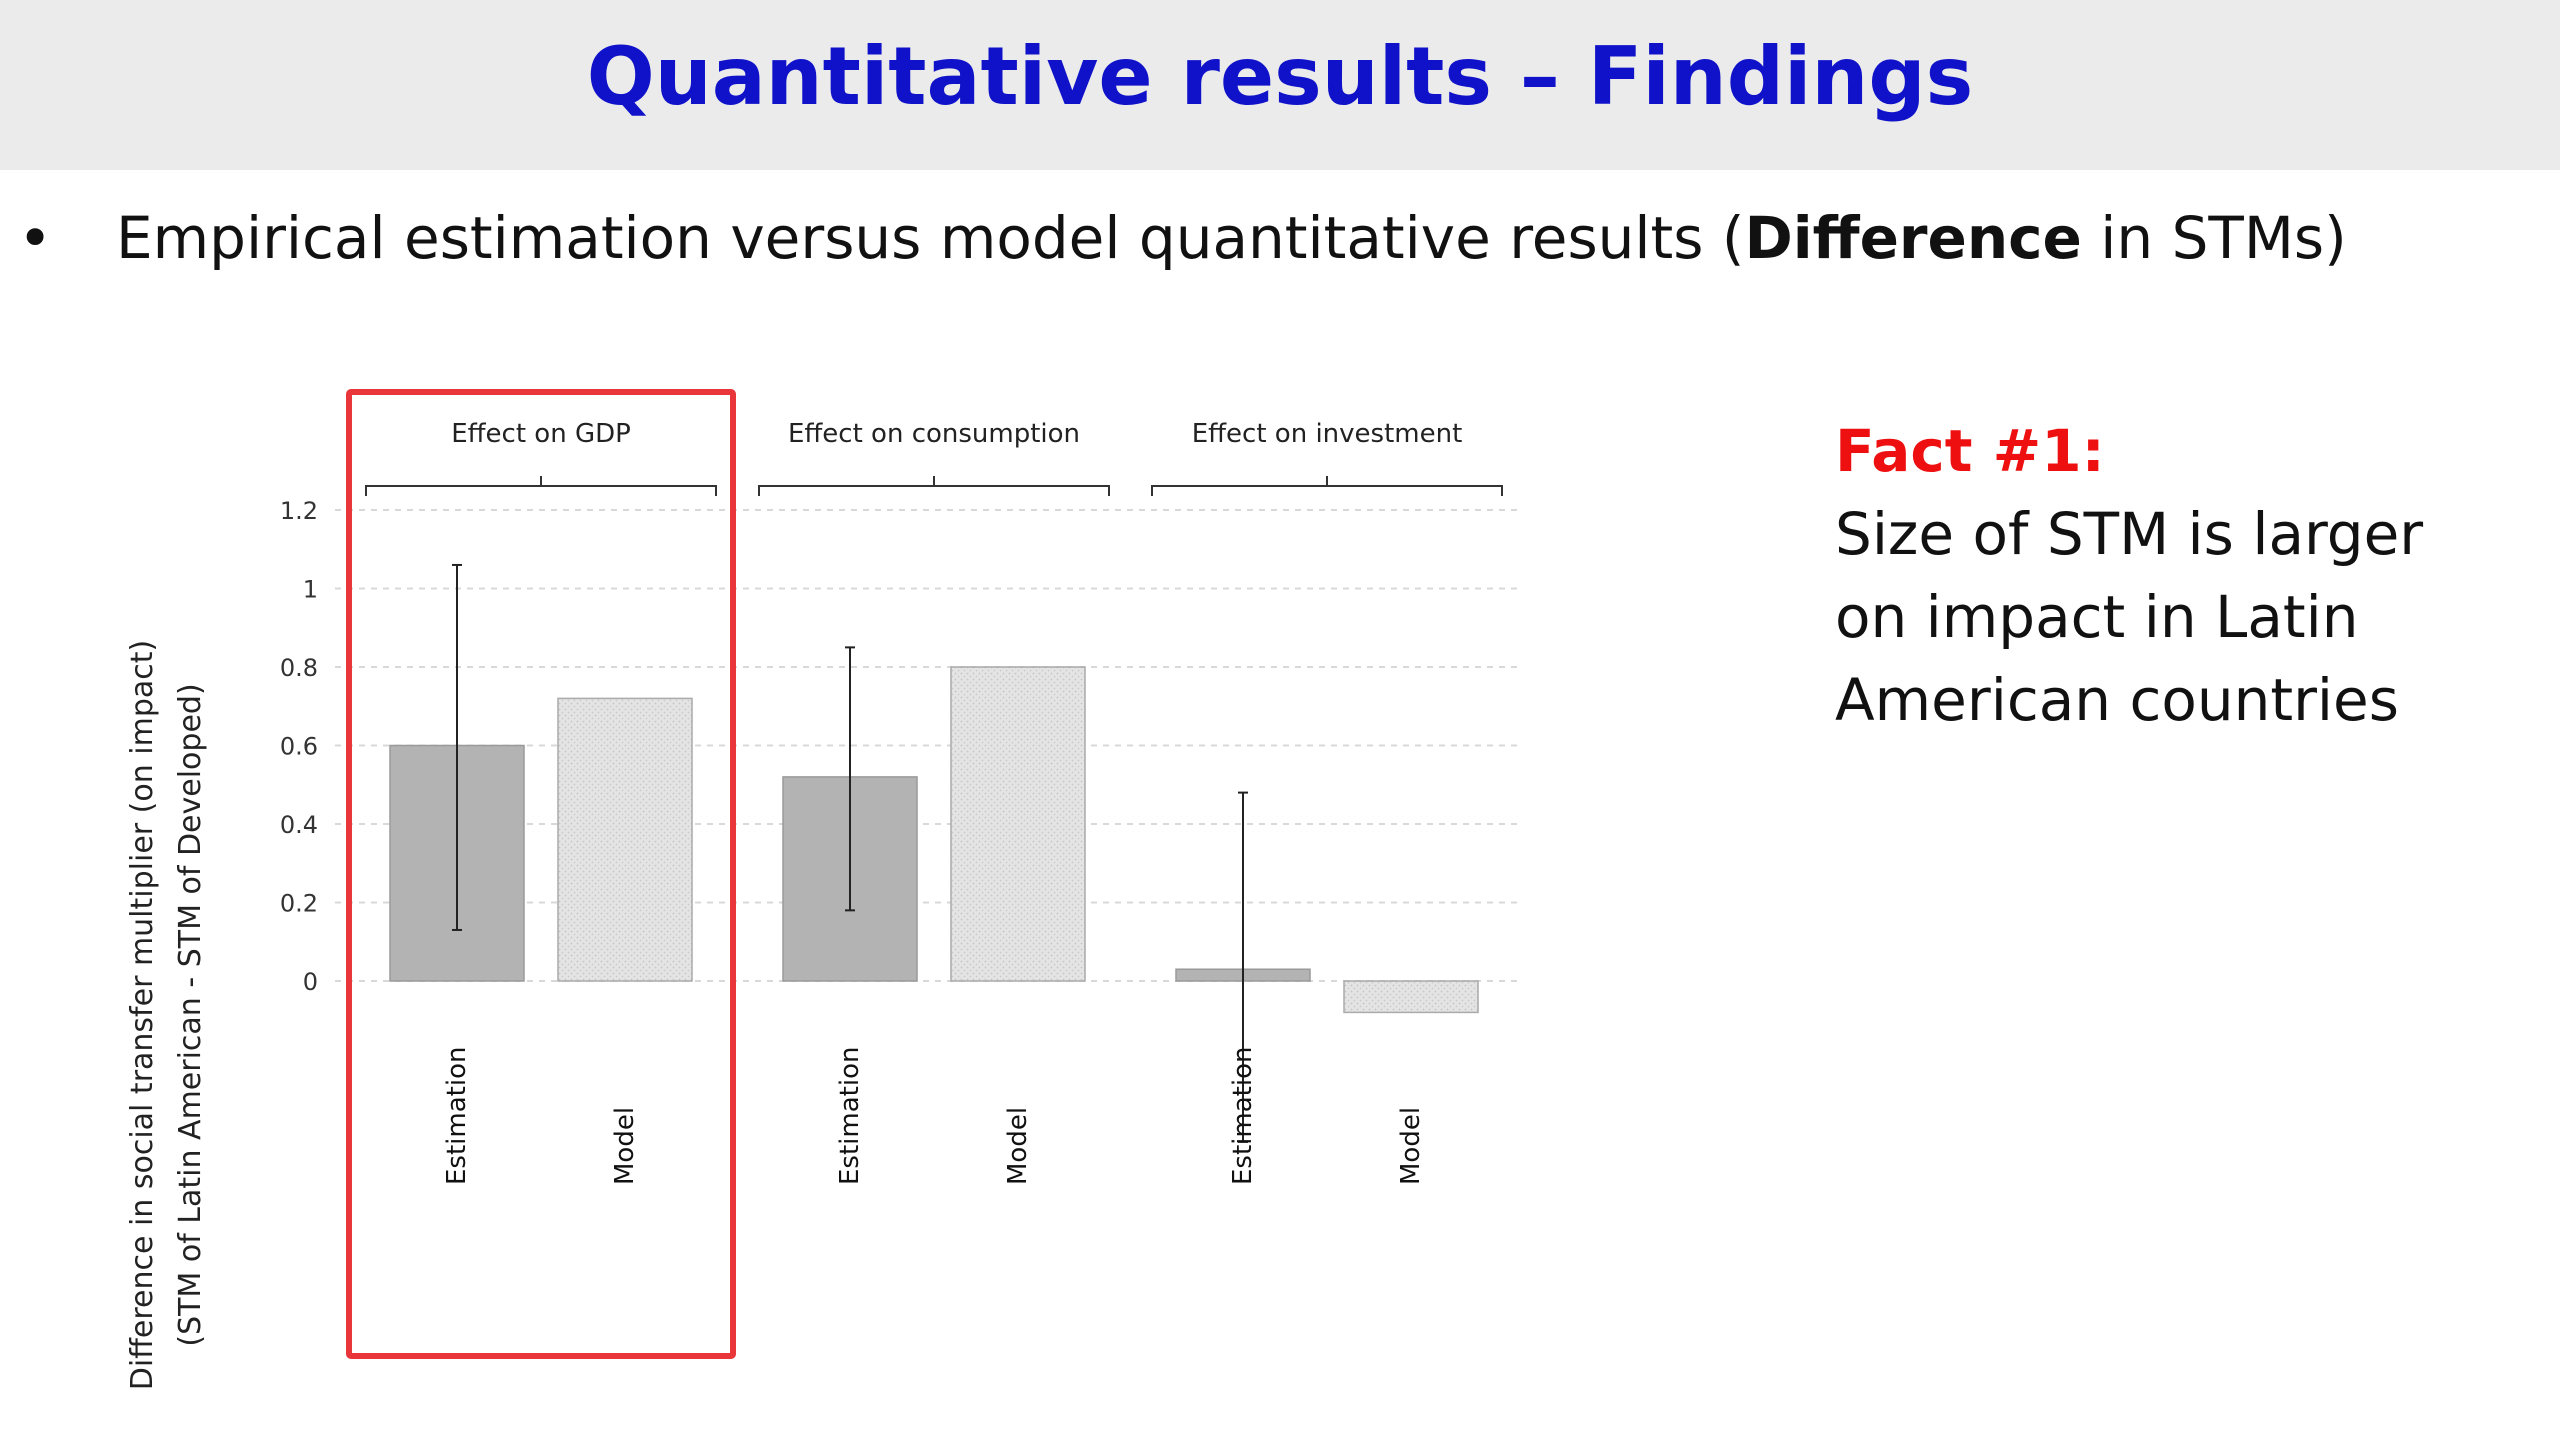 This screenshot has width=2560, height=1440. I want to click on title-bar: Quantitative results – Findings, so click(1280, 85).